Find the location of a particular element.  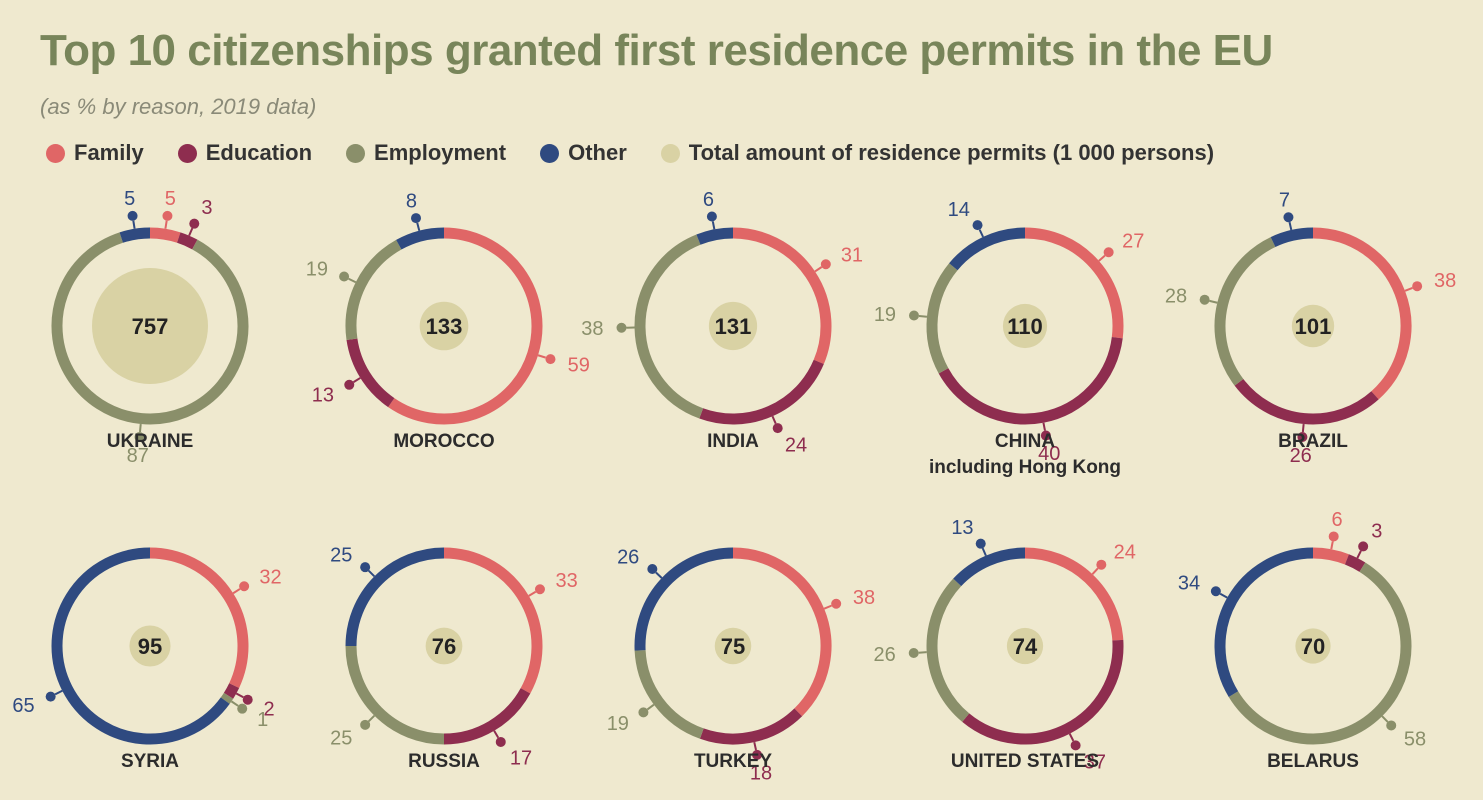

legend-item-employment: Employment is located at coordinates (426, 153).